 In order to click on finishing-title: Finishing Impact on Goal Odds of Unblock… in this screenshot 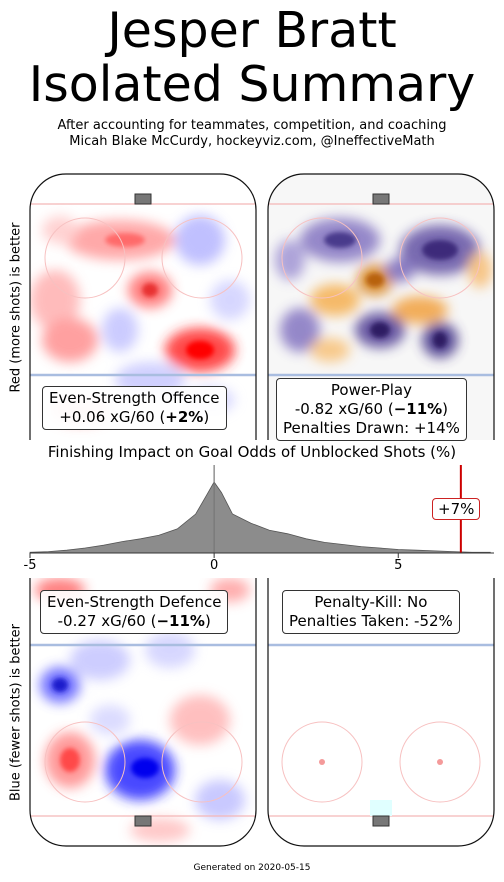, I will do `click(252, 452)`.